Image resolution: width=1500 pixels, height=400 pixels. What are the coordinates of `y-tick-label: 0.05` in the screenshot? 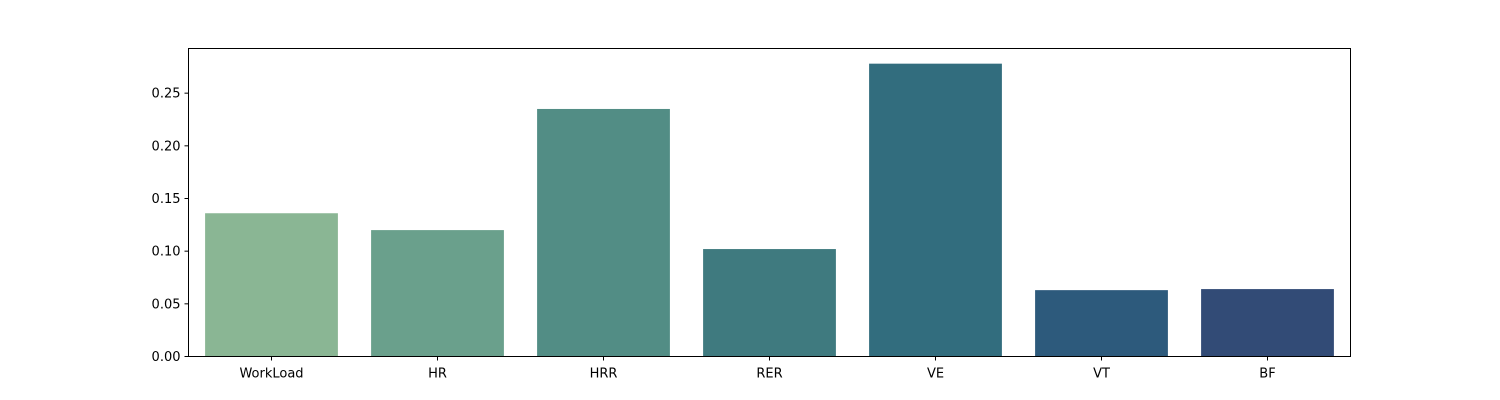 It's located at (166, 304).